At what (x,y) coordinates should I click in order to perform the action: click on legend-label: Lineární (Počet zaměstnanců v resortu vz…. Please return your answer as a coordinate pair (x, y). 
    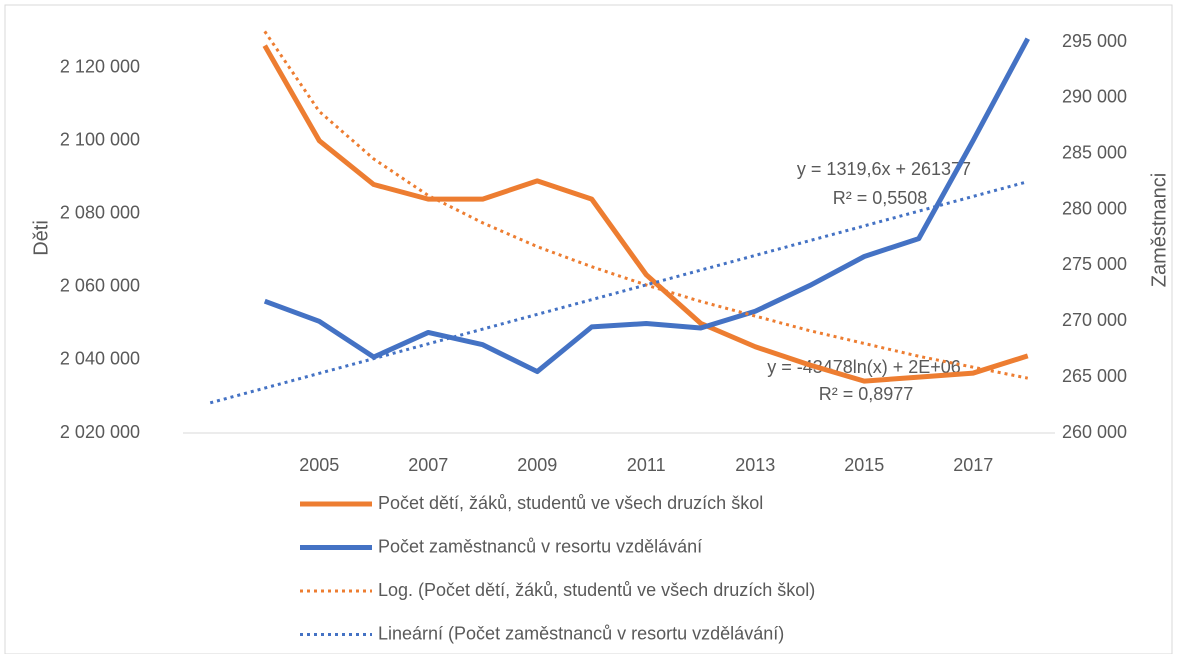
    Looking at the image, I should click on (581, 633).